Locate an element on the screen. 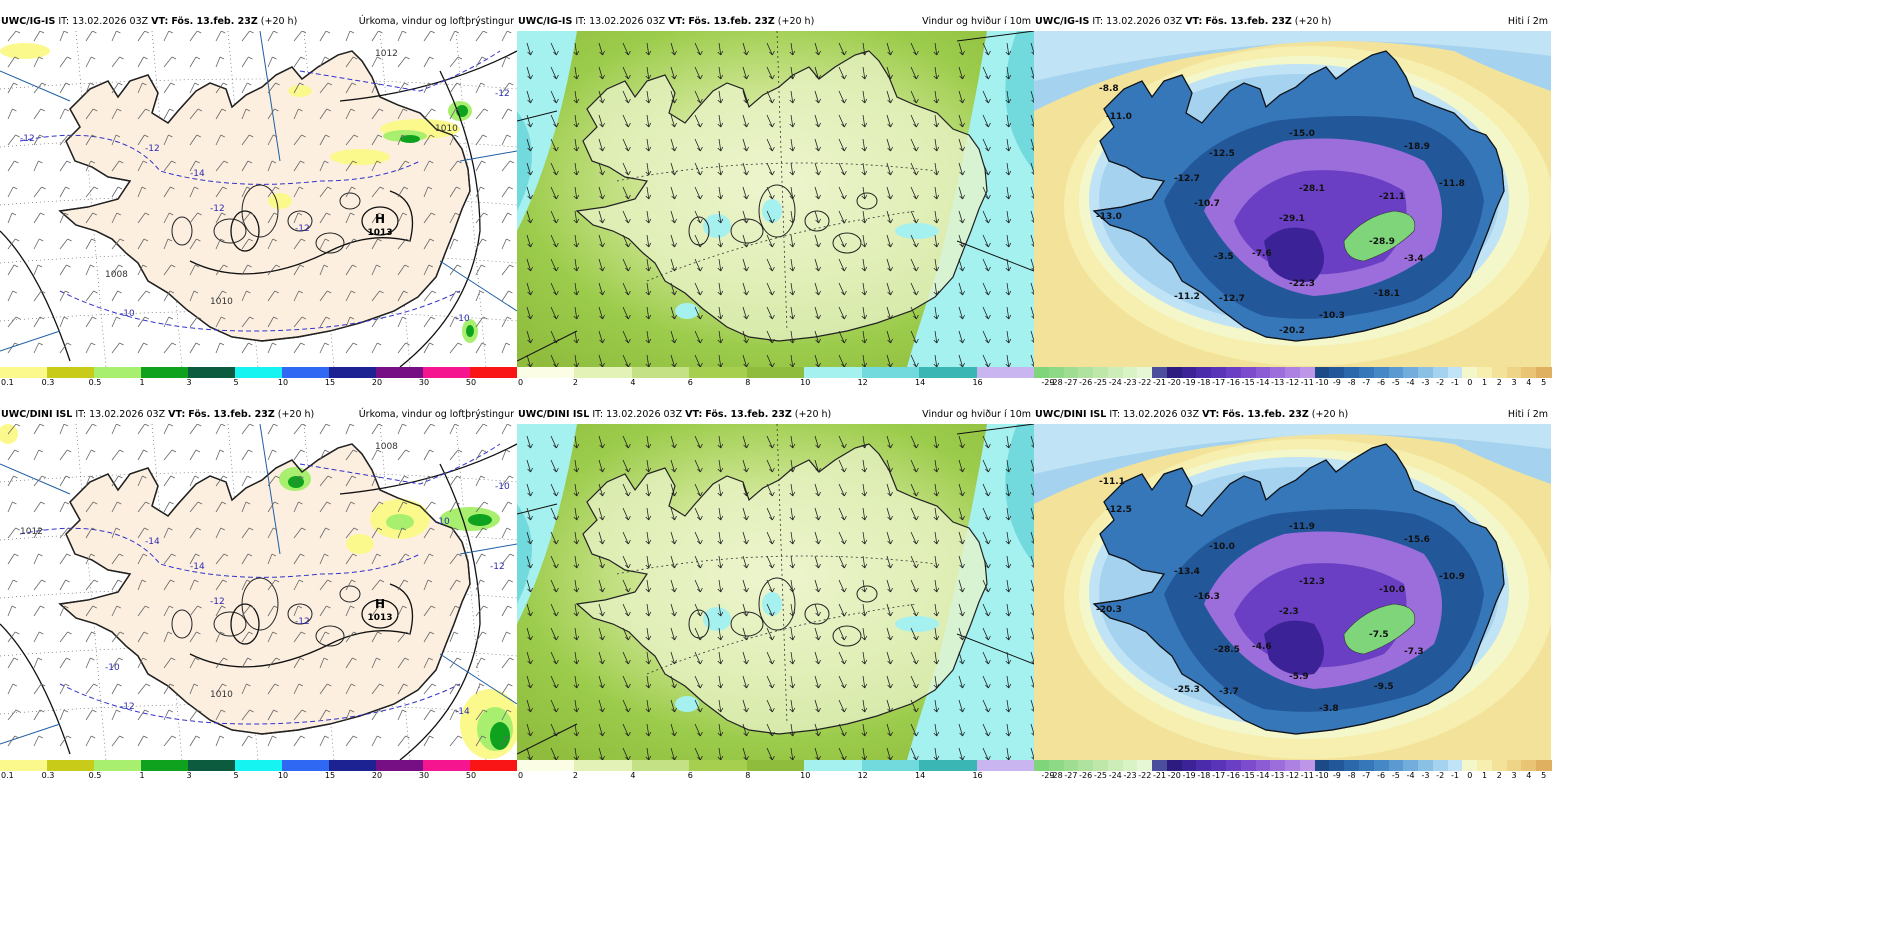 This screenshot has height=950, width=1900. meridian-line is located at coordinates (775, 589).